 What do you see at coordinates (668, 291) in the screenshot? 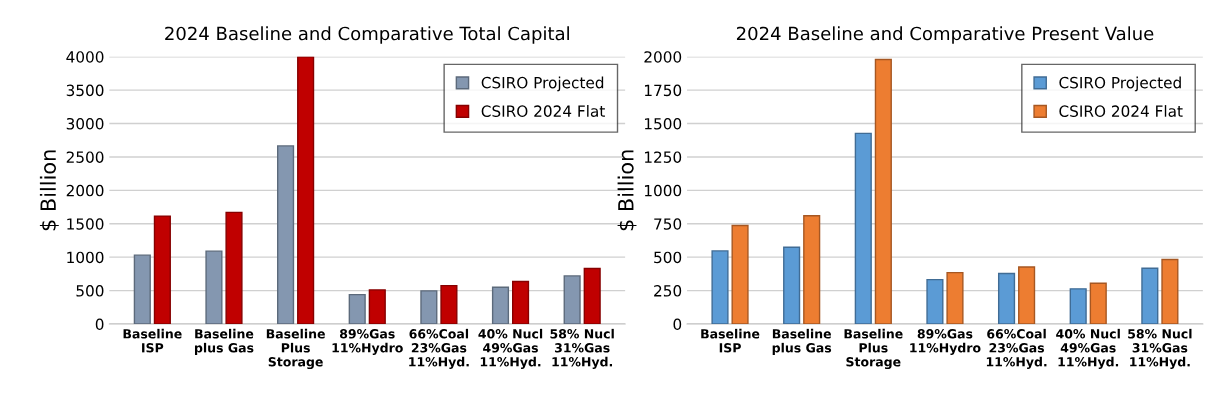
I see `y-tick-label: 250` at bounding box center [668, 291].